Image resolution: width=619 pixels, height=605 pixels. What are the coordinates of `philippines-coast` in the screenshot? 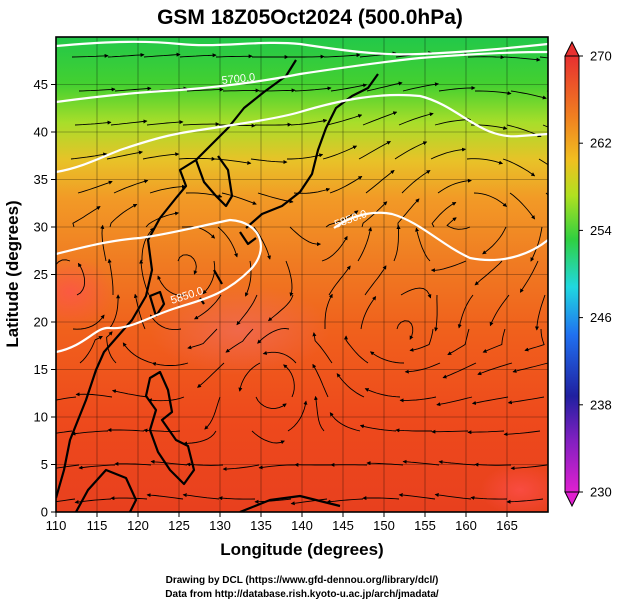 It's located at (170, 428).